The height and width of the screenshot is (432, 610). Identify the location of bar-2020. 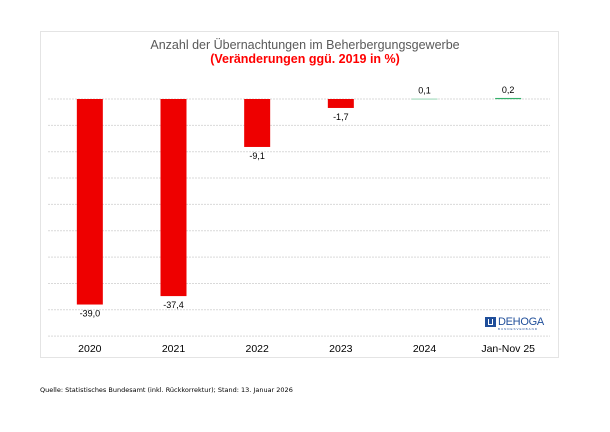
(89, 202).